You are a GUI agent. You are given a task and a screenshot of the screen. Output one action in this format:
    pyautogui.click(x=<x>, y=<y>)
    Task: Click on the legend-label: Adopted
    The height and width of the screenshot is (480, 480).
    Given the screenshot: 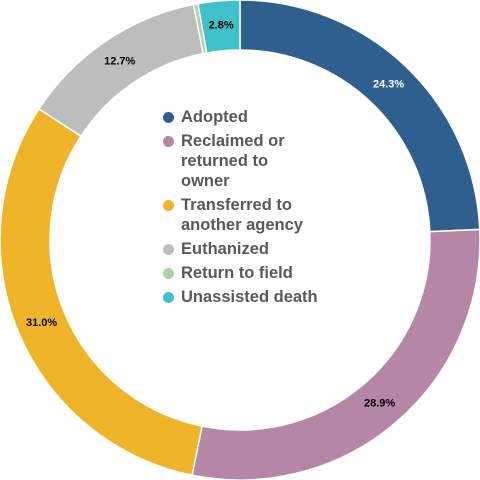 What is the action you would take?
    pyautogui.click(x=261, y=117)
    